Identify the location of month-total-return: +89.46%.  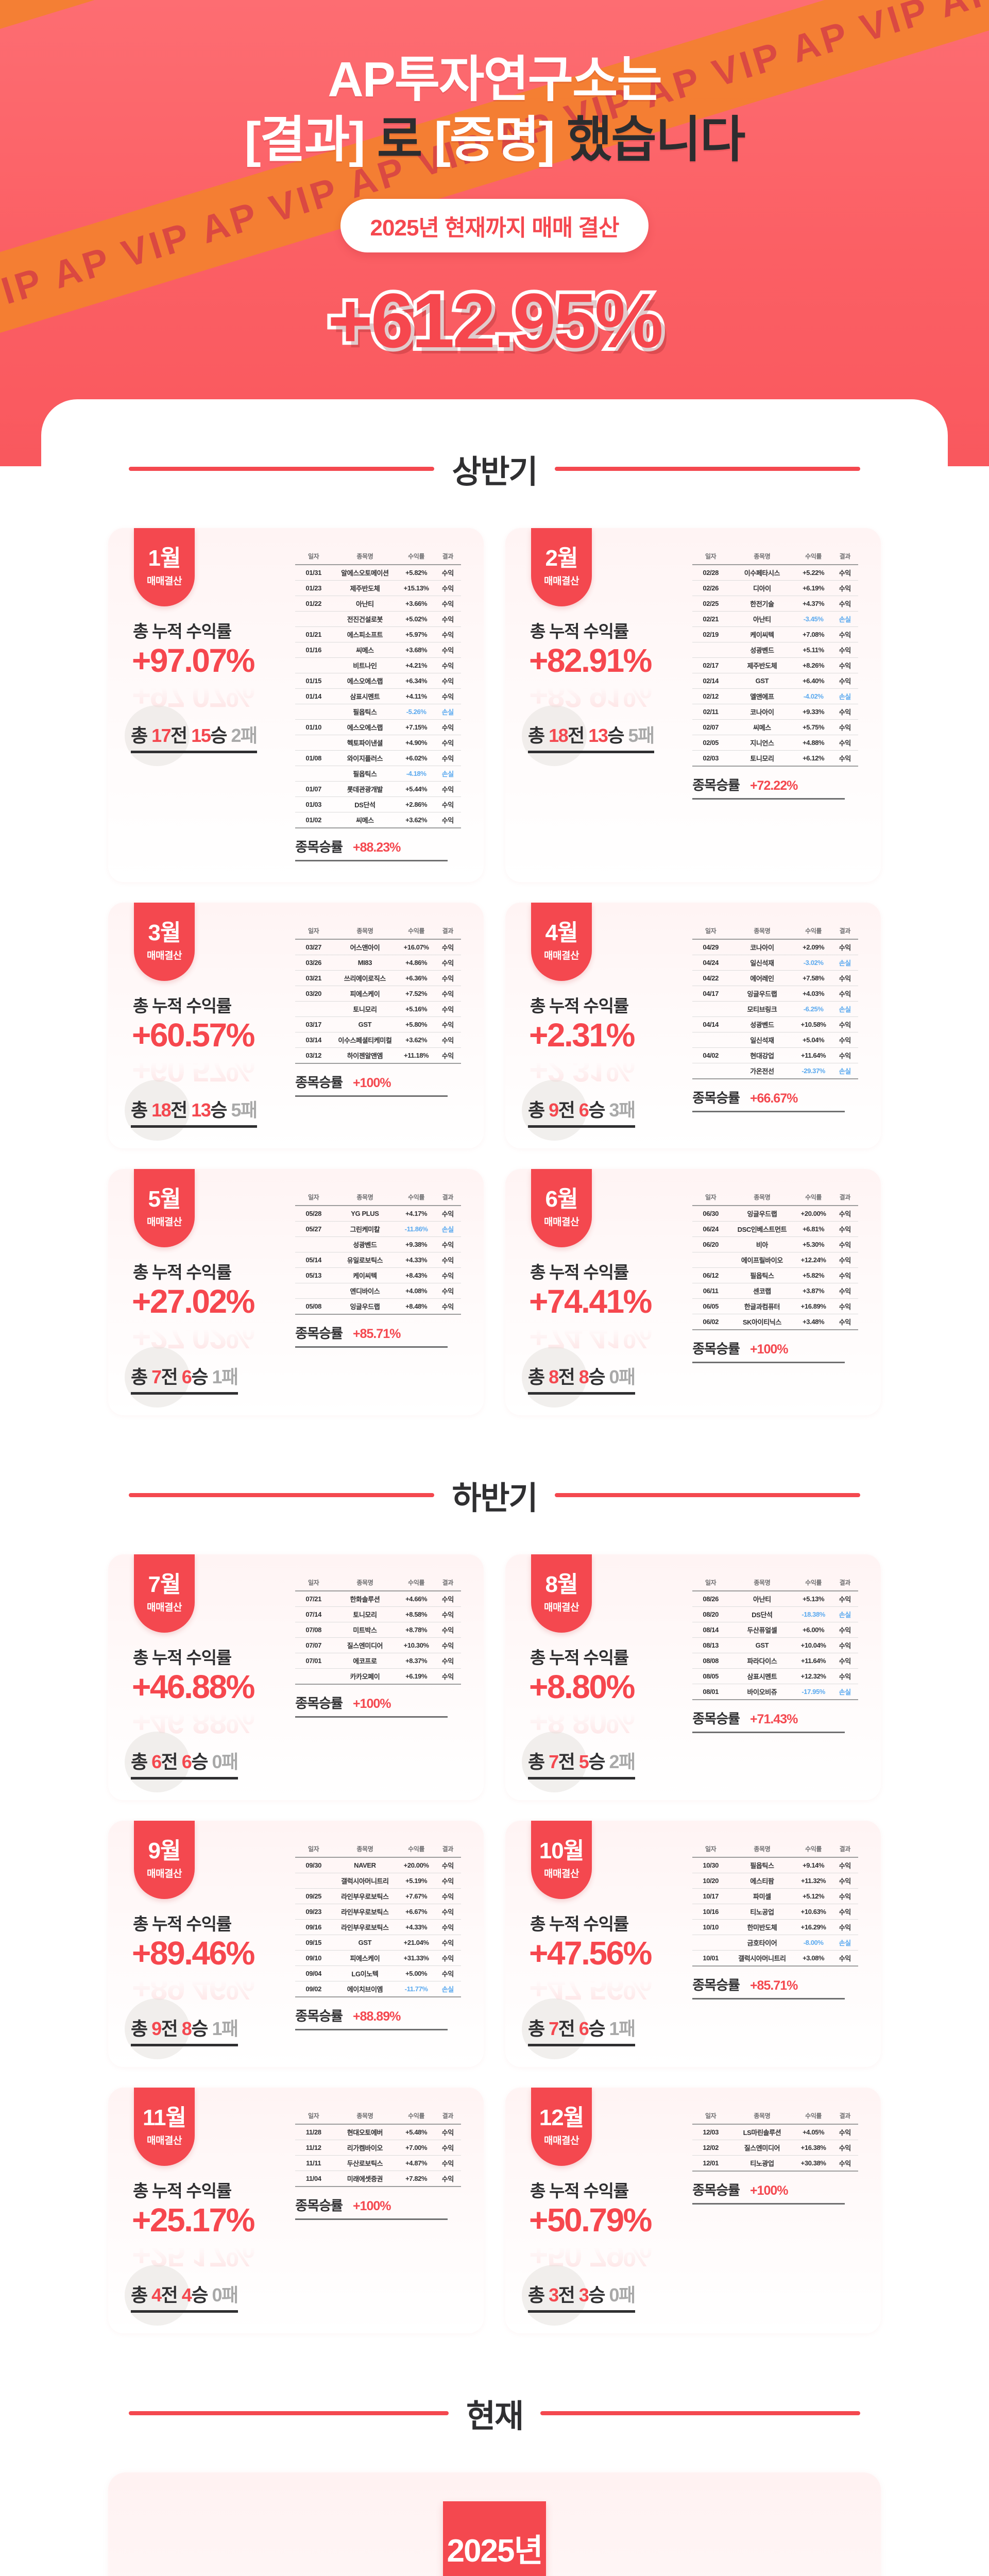
(193, 1953).